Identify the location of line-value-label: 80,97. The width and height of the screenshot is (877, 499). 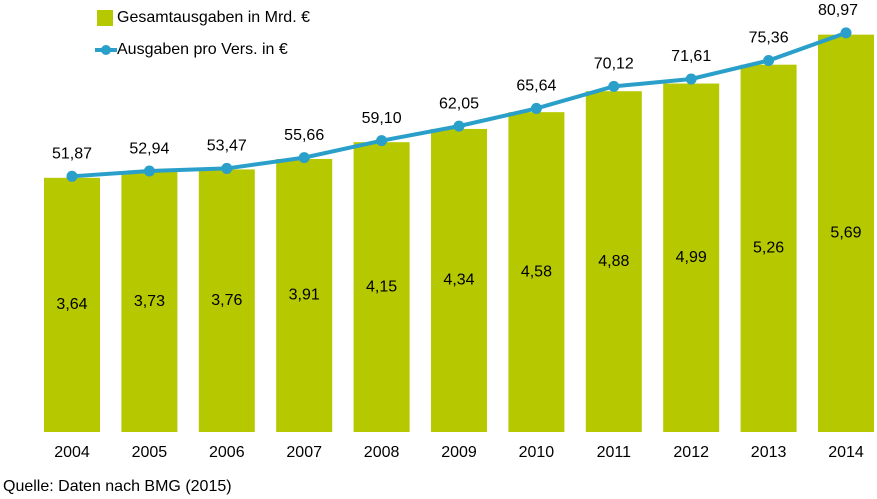
(838, 10).